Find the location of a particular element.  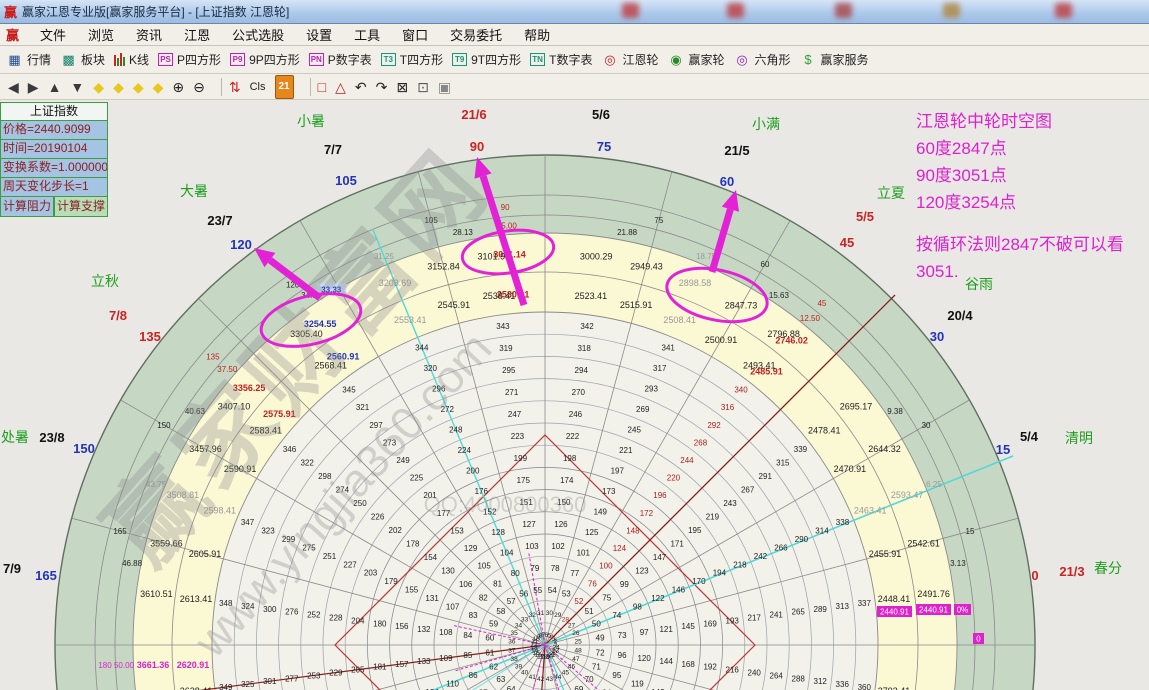

svg-text: 2440.91 is located at coordinates (933, 610).